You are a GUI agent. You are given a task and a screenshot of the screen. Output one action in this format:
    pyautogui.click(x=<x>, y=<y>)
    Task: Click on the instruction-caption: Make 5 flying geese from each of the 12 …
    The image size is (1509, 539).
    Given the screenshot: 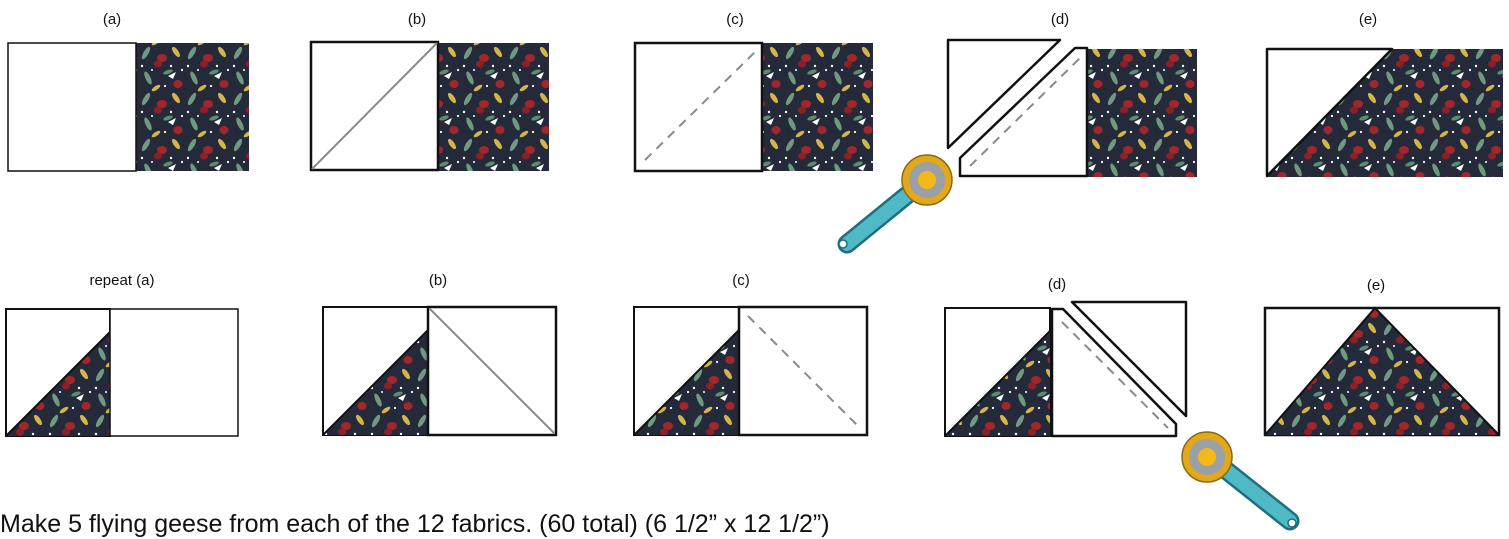 What is the action you would take?
    pyautogui.click(x=415, y=524)
    